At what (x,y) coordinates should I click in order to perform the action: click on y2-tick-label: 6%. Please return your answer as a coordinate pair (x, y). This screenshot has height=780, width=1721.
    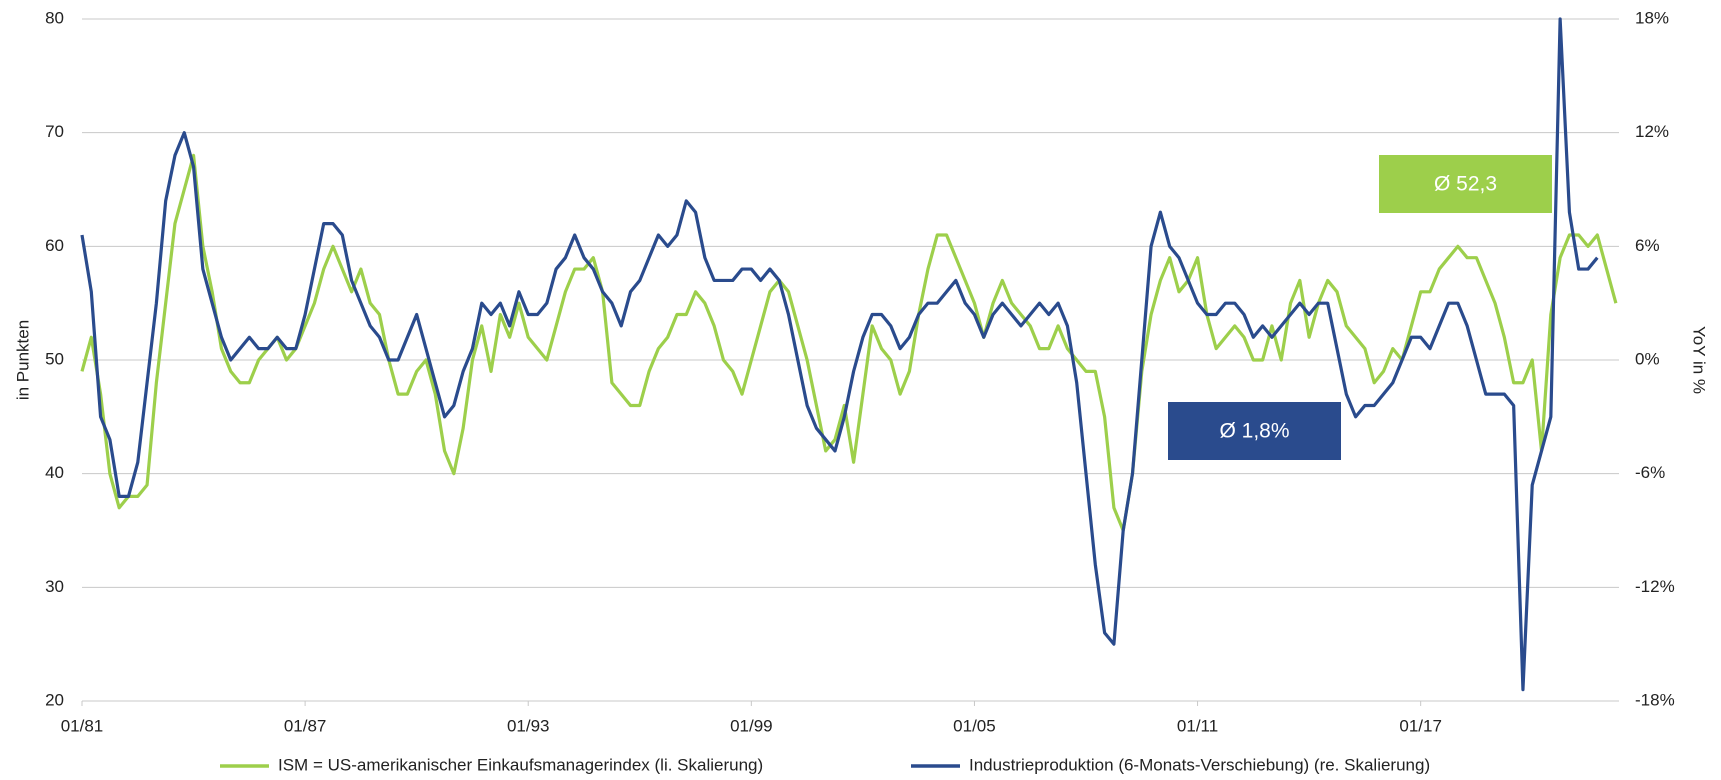
    Looking at the image, I should click on (1647, 245).